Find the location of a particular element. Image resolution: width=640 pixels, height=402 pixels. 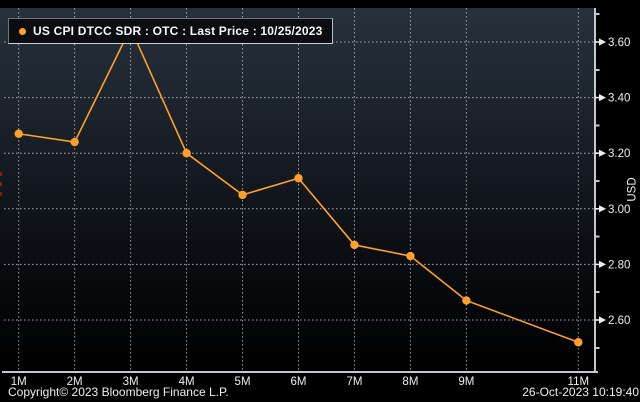

x-tick-label: 4M is located at coordinates (187, 382).